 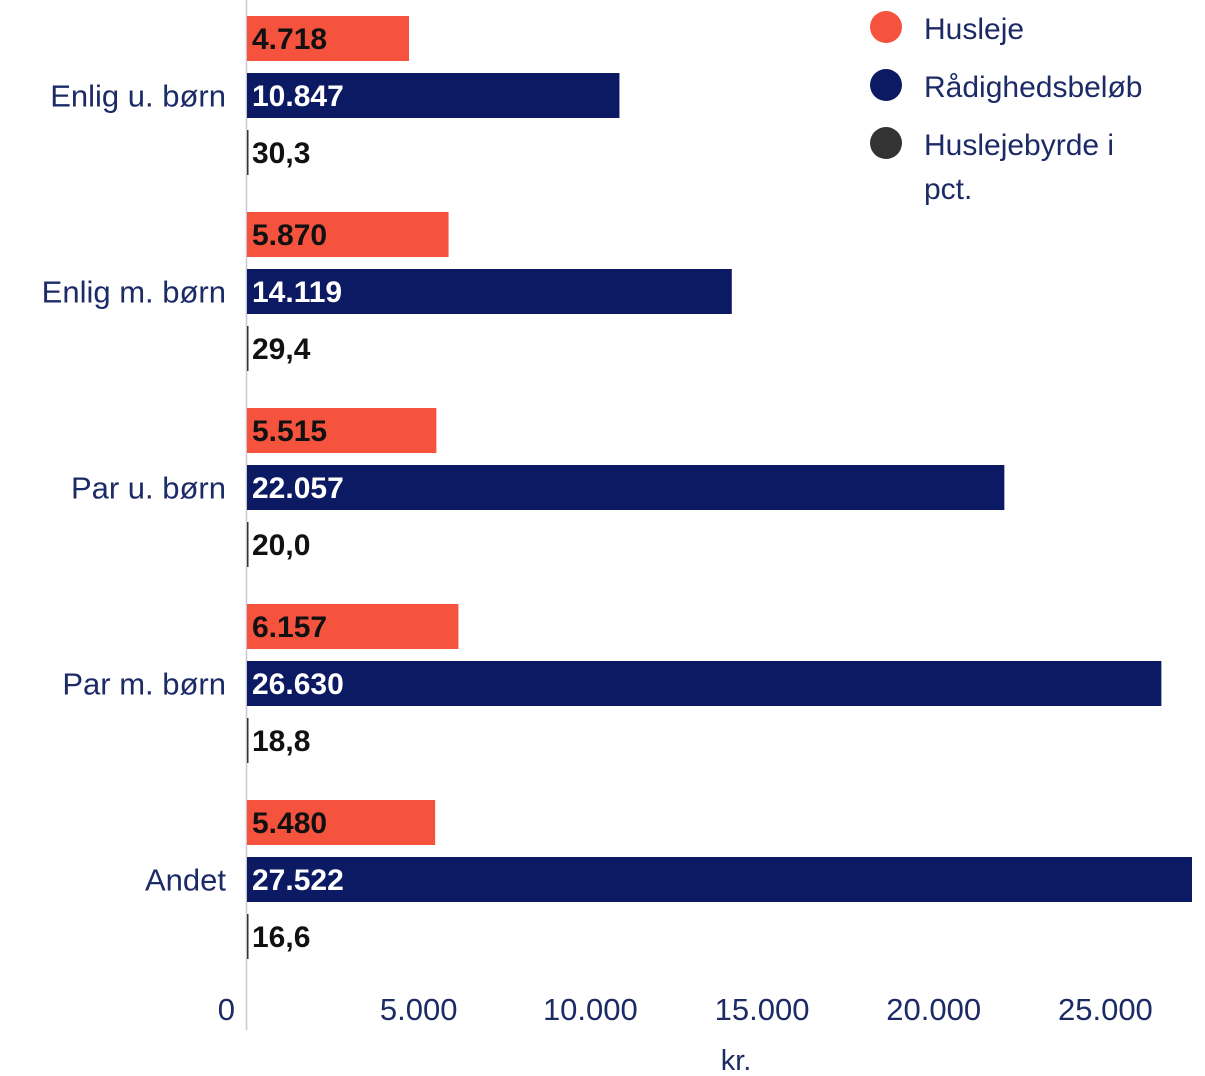 What do you see at coordinates (1019, 167) in the screenshot?
I see `legend-label: Huslejebyrde i pct.` at bounding box center [1019, 167].